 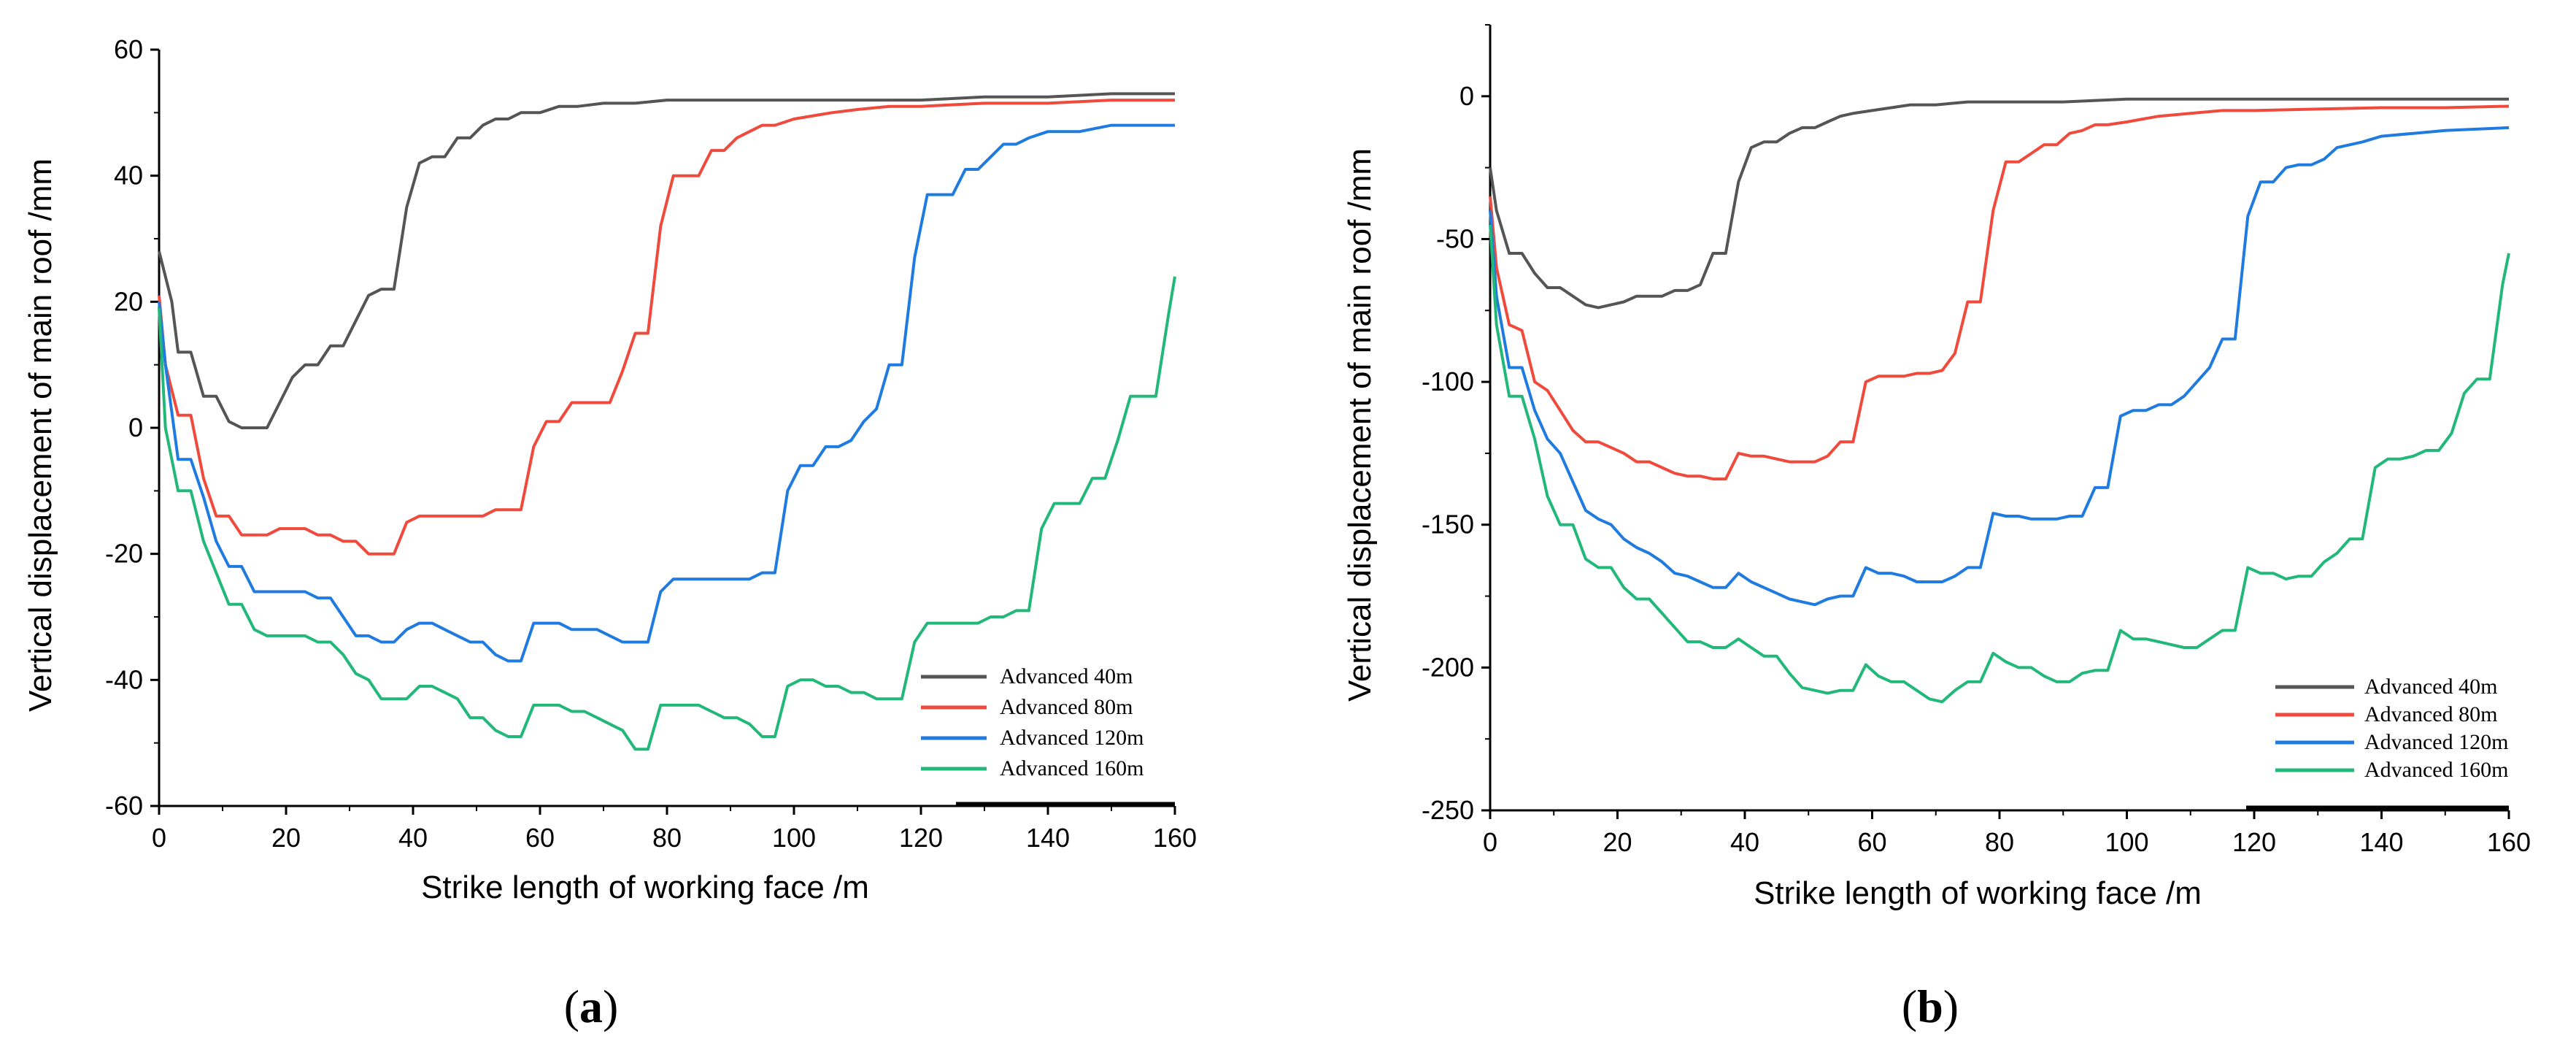 I want to click on panel-label-a-letter: a, so click(x=591, y=1006).